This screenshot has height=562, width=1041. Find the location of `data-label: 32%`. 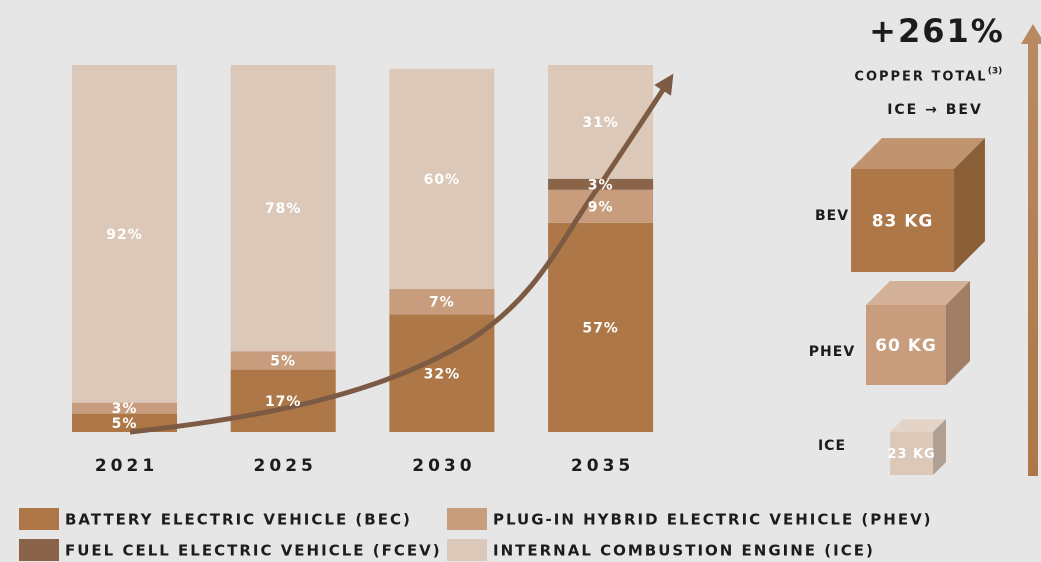

data-label: 32% is located at coordinates (442, 374).